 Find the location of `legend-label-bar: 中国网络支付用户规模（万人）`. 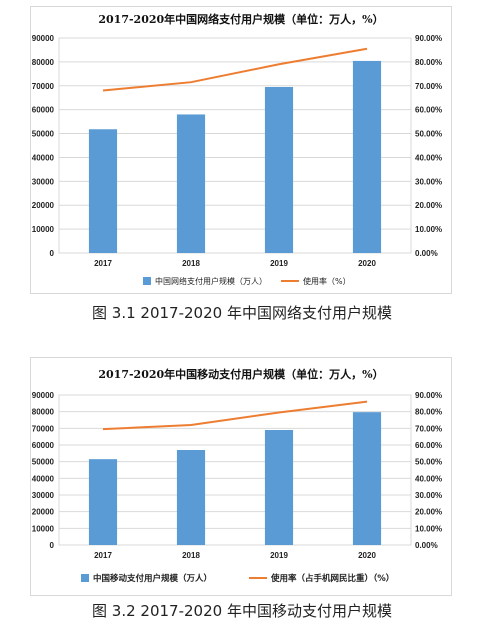

legend-label-bar: 中国网络支付用户规模（万人） is located at coordinates (211, 281).